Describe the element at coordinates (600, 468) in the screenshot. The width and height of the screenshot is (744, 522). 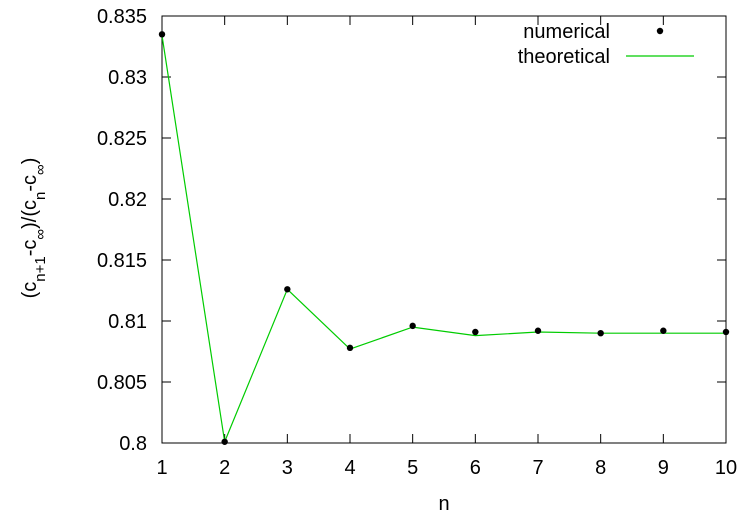
I see `x-tick-label: 8` at that location.